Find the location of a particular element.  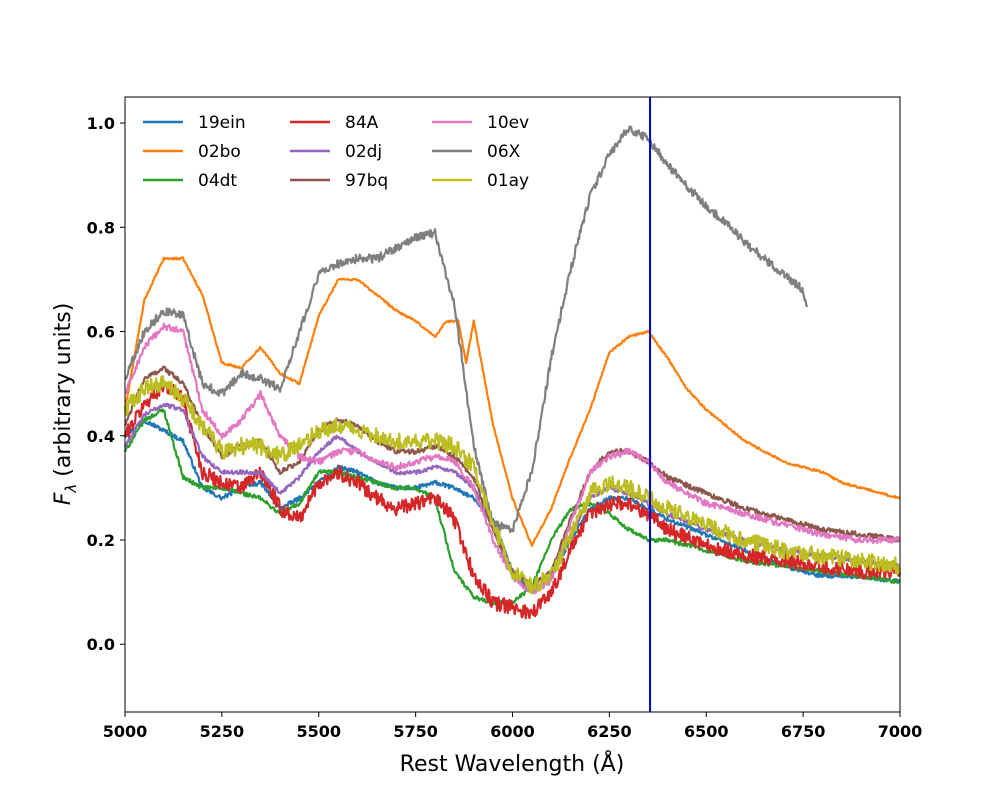

legend-label-04dt: 04dt is located at coordinates (217, 181).